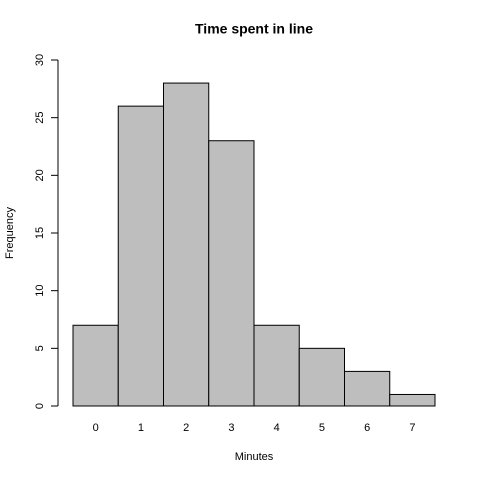 This screenshot has height=480, width=480. I want to click on x-tick-label: 4, so click(277, 428).